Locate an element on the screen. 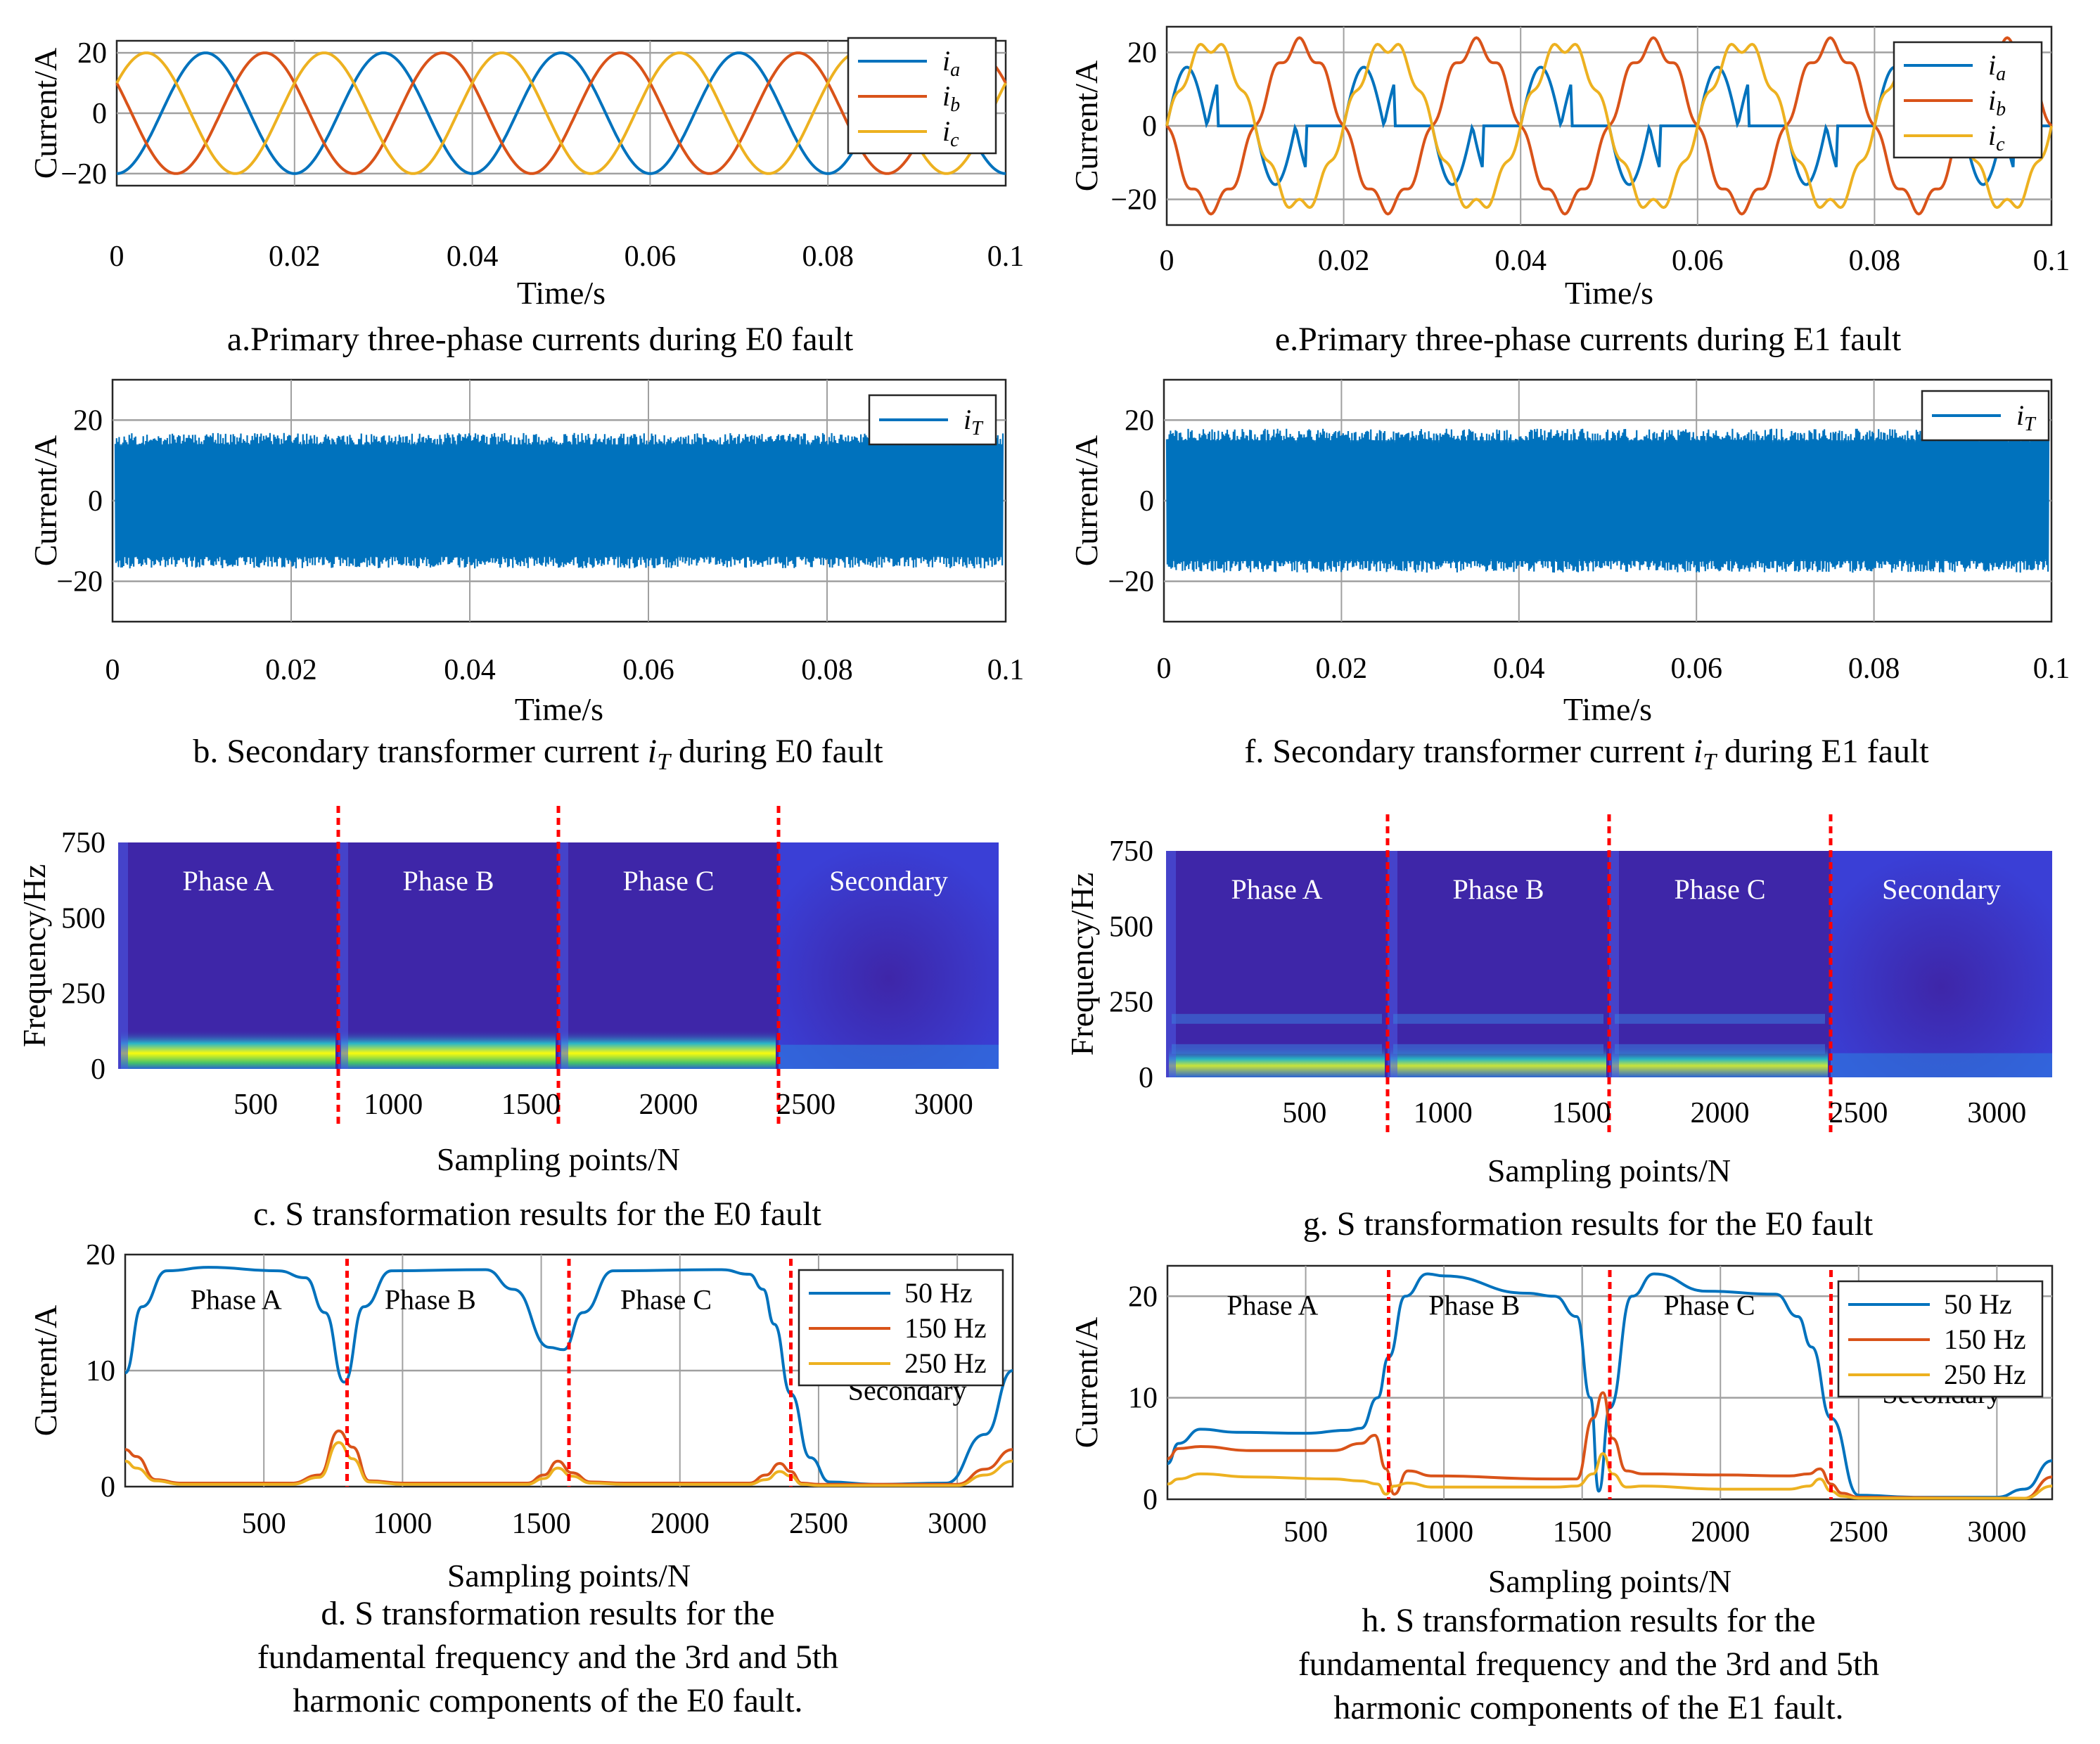 The image size is (2100, 1744). legend-label: 50 Hz is located at coordinates (939, 1293).